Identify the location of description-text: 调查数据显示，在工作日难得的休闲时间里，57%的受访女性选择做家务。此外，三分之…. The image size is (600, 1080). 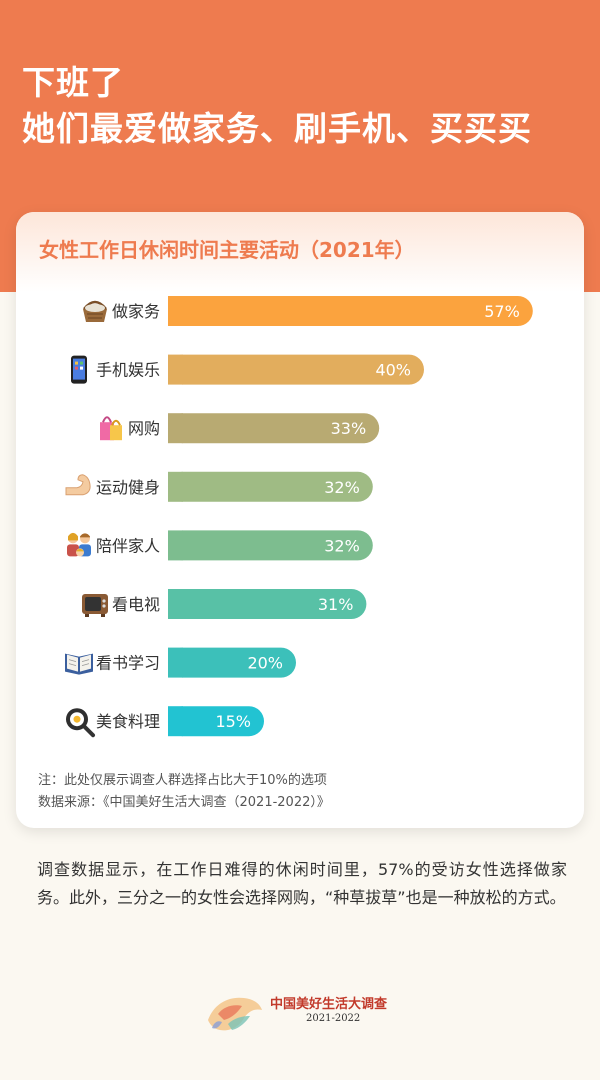
(302, 883).